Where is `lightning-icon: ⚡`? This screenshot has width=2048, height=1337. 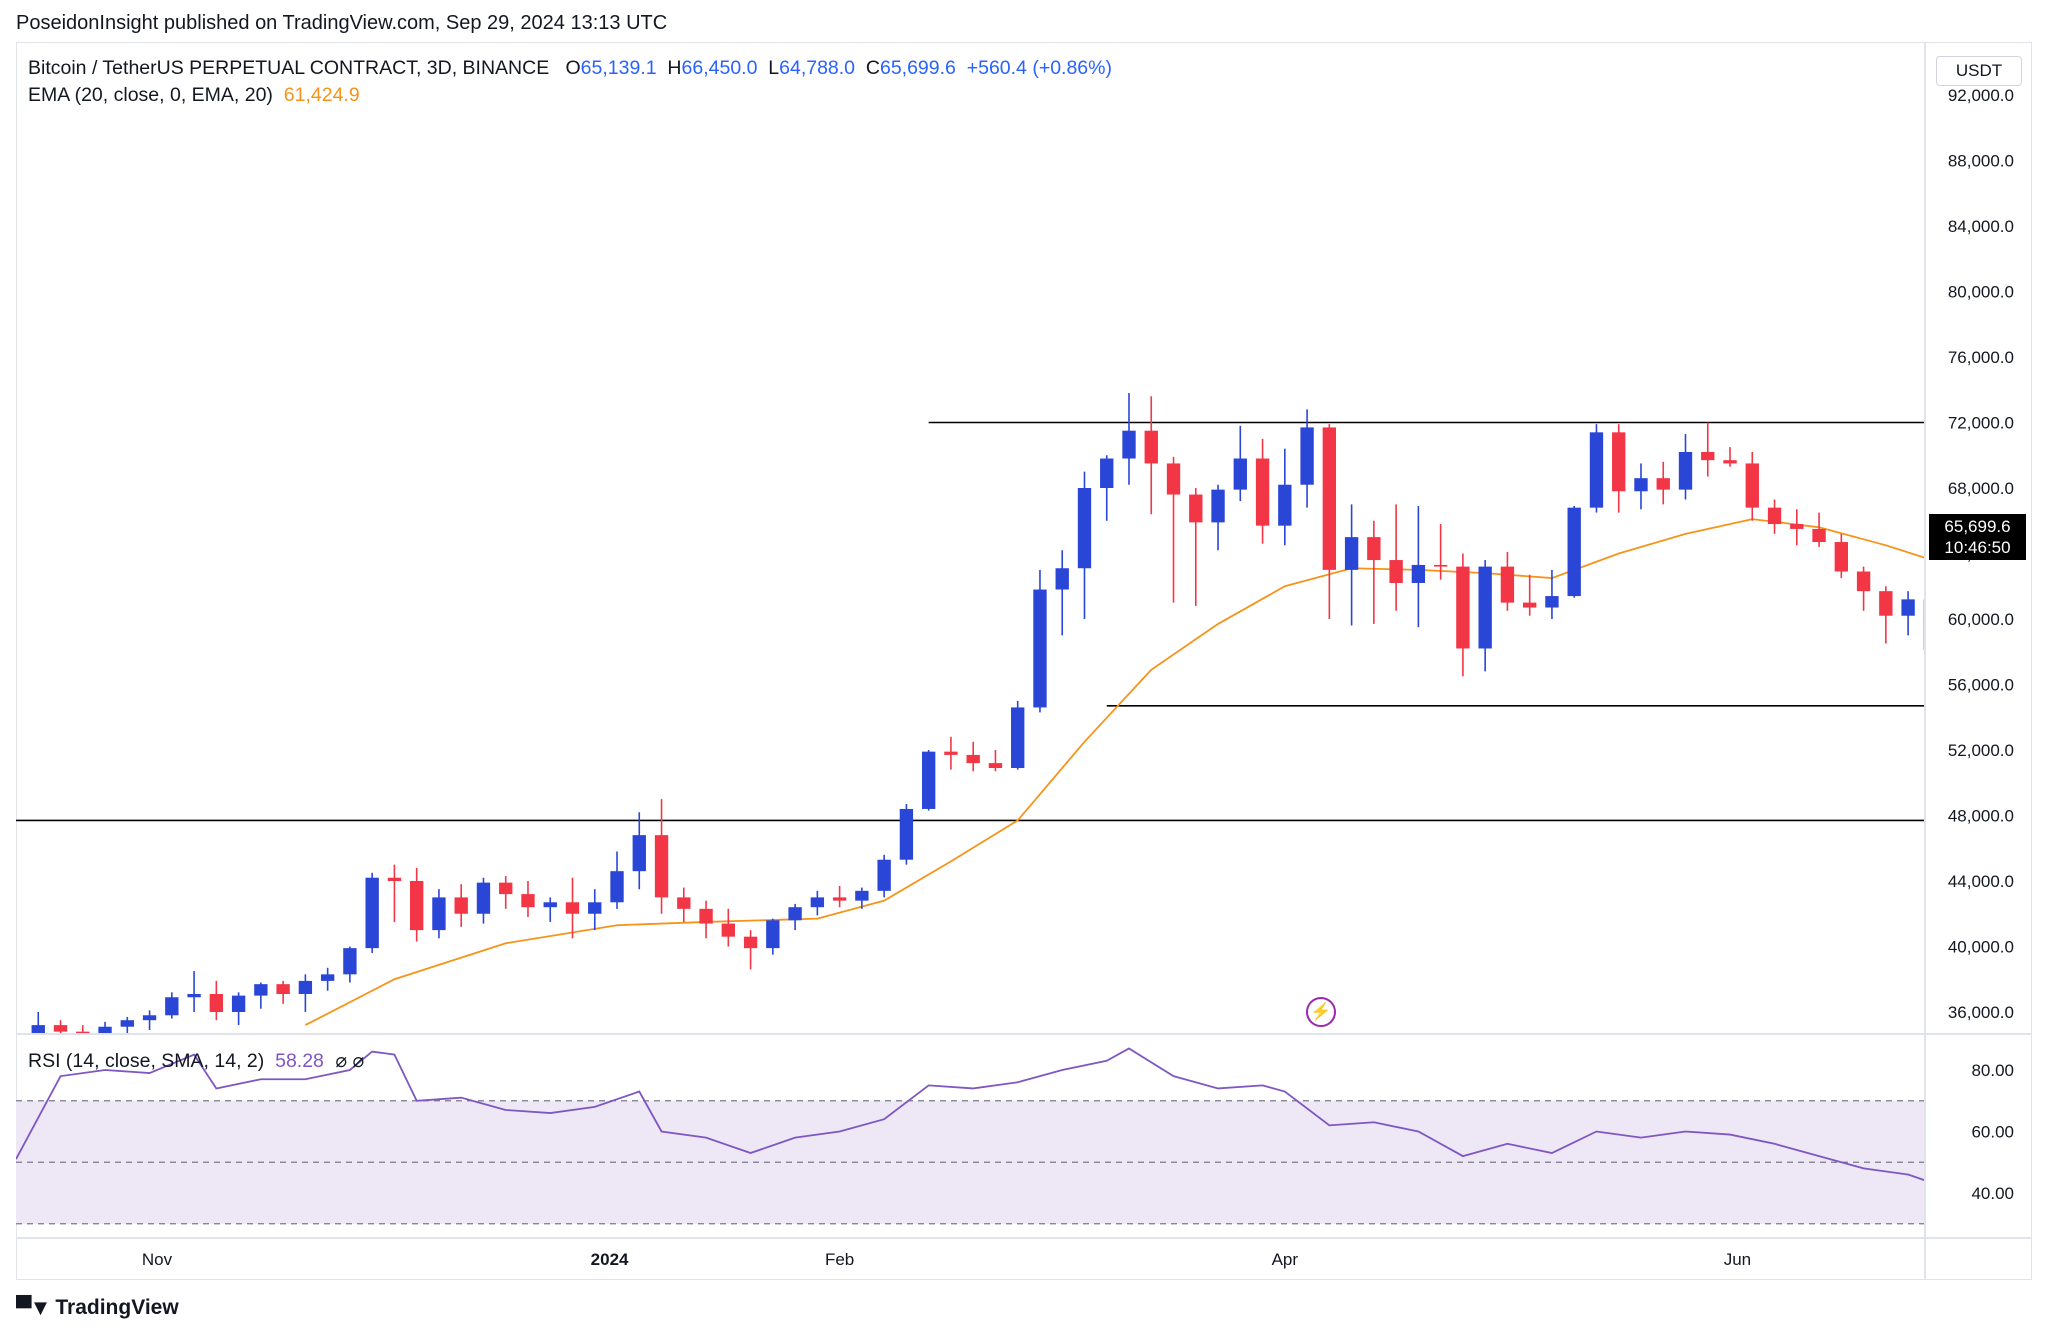
lightning-icon: ⚡ is located at coordinates (1321, 1012).